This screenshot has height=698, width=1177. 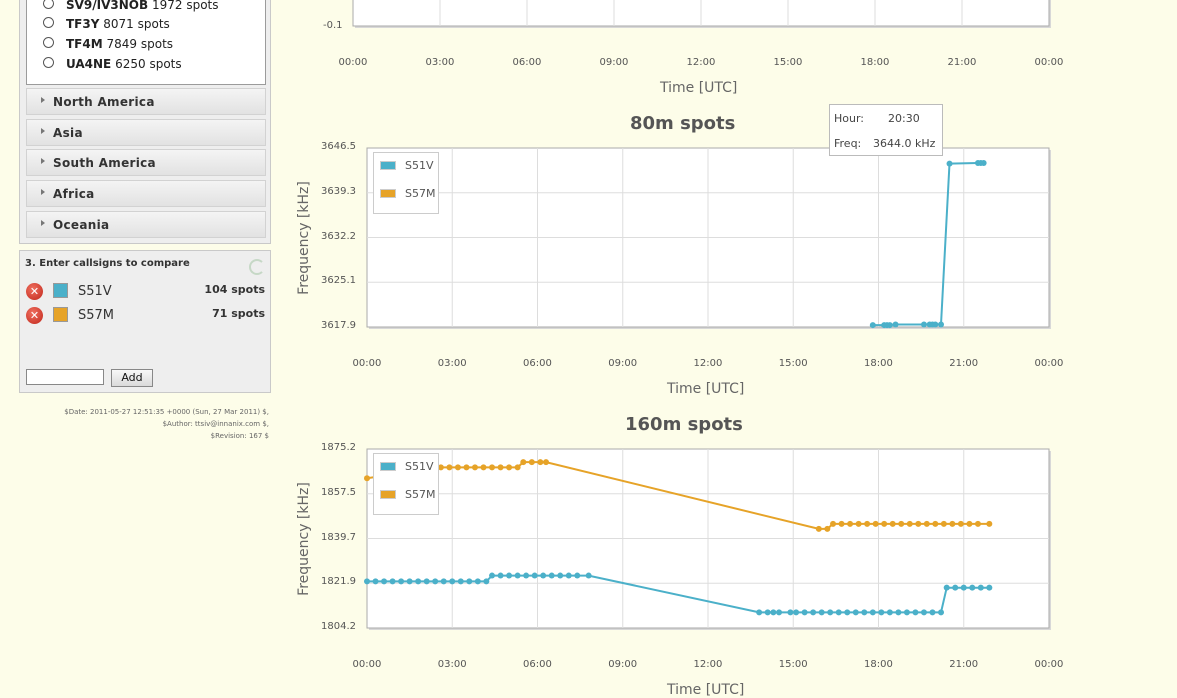 I want to click on continent-south-america: South America, so click(x=146, y=162).